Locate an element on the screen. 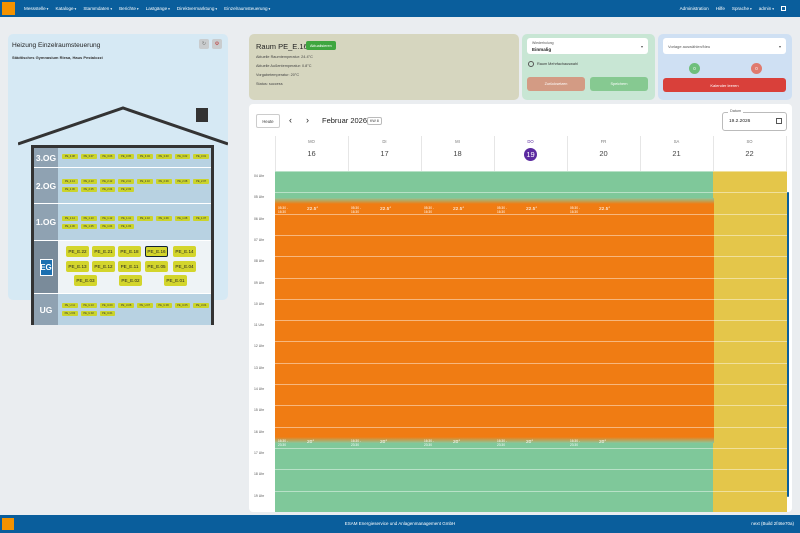 This screenshot has width=800, height=533. room-button: PE_3.06 is located at coordinates (107, 156).